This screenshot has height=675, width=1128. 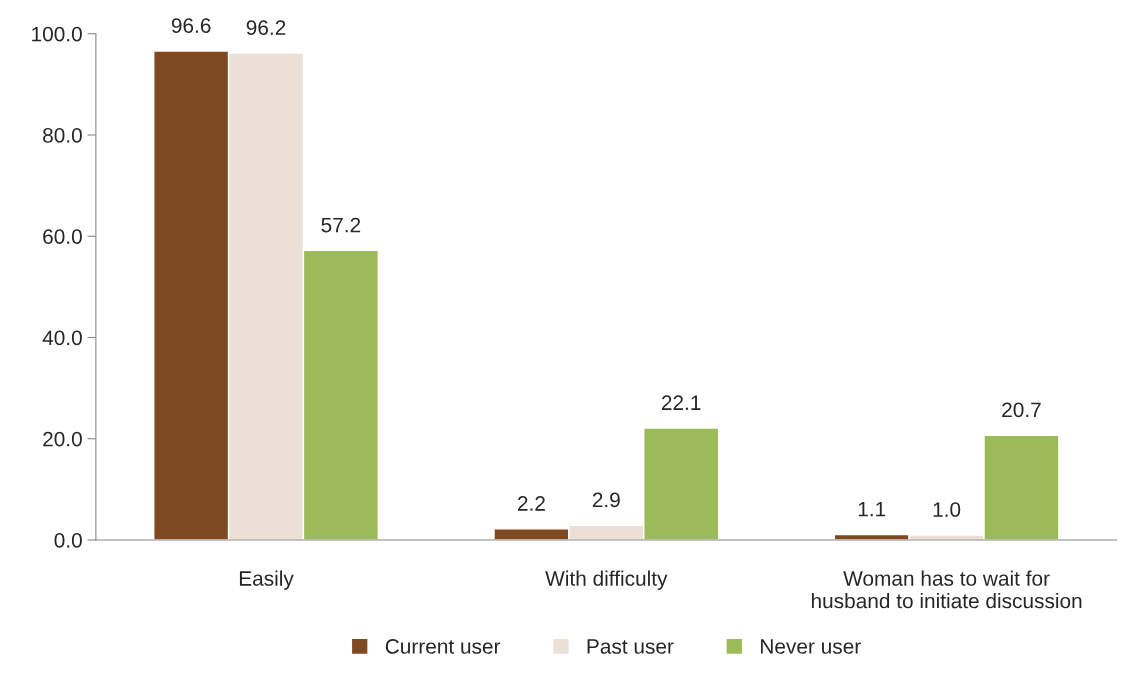 What do you see at coordinates (266, 27) in the screenshot?
I see `data-label: 96.2` at bounding box center [266, 27].